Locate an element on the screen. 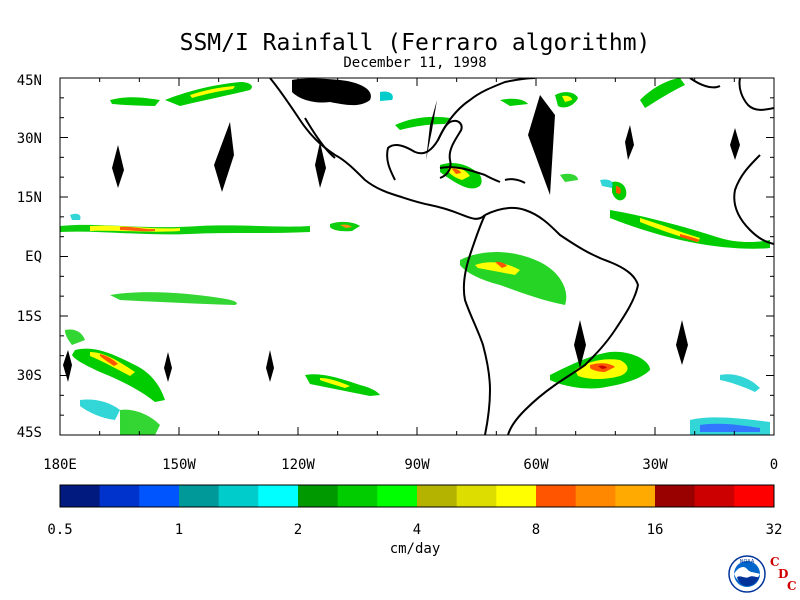  cdc-letter-1: C is located at coordinates (775, 562).